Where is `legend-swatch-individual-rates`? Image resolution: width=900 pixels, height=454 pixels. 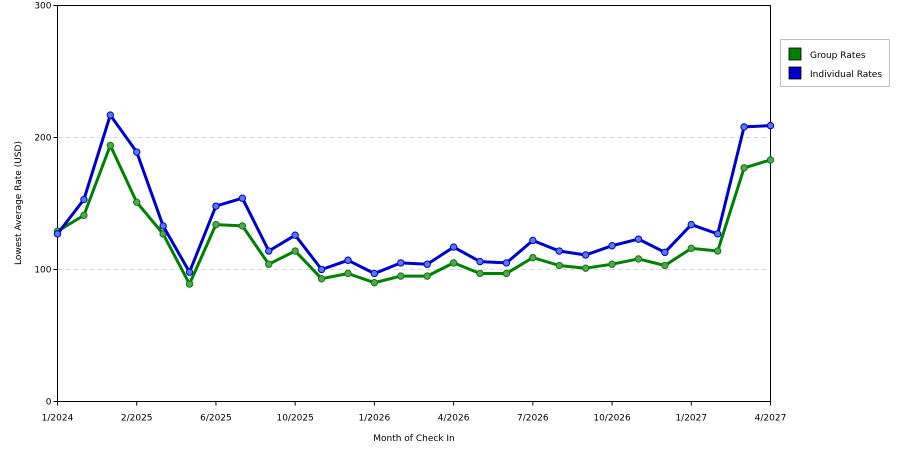
legend-swatch-individual-rates is located at coordinates (795, 73).